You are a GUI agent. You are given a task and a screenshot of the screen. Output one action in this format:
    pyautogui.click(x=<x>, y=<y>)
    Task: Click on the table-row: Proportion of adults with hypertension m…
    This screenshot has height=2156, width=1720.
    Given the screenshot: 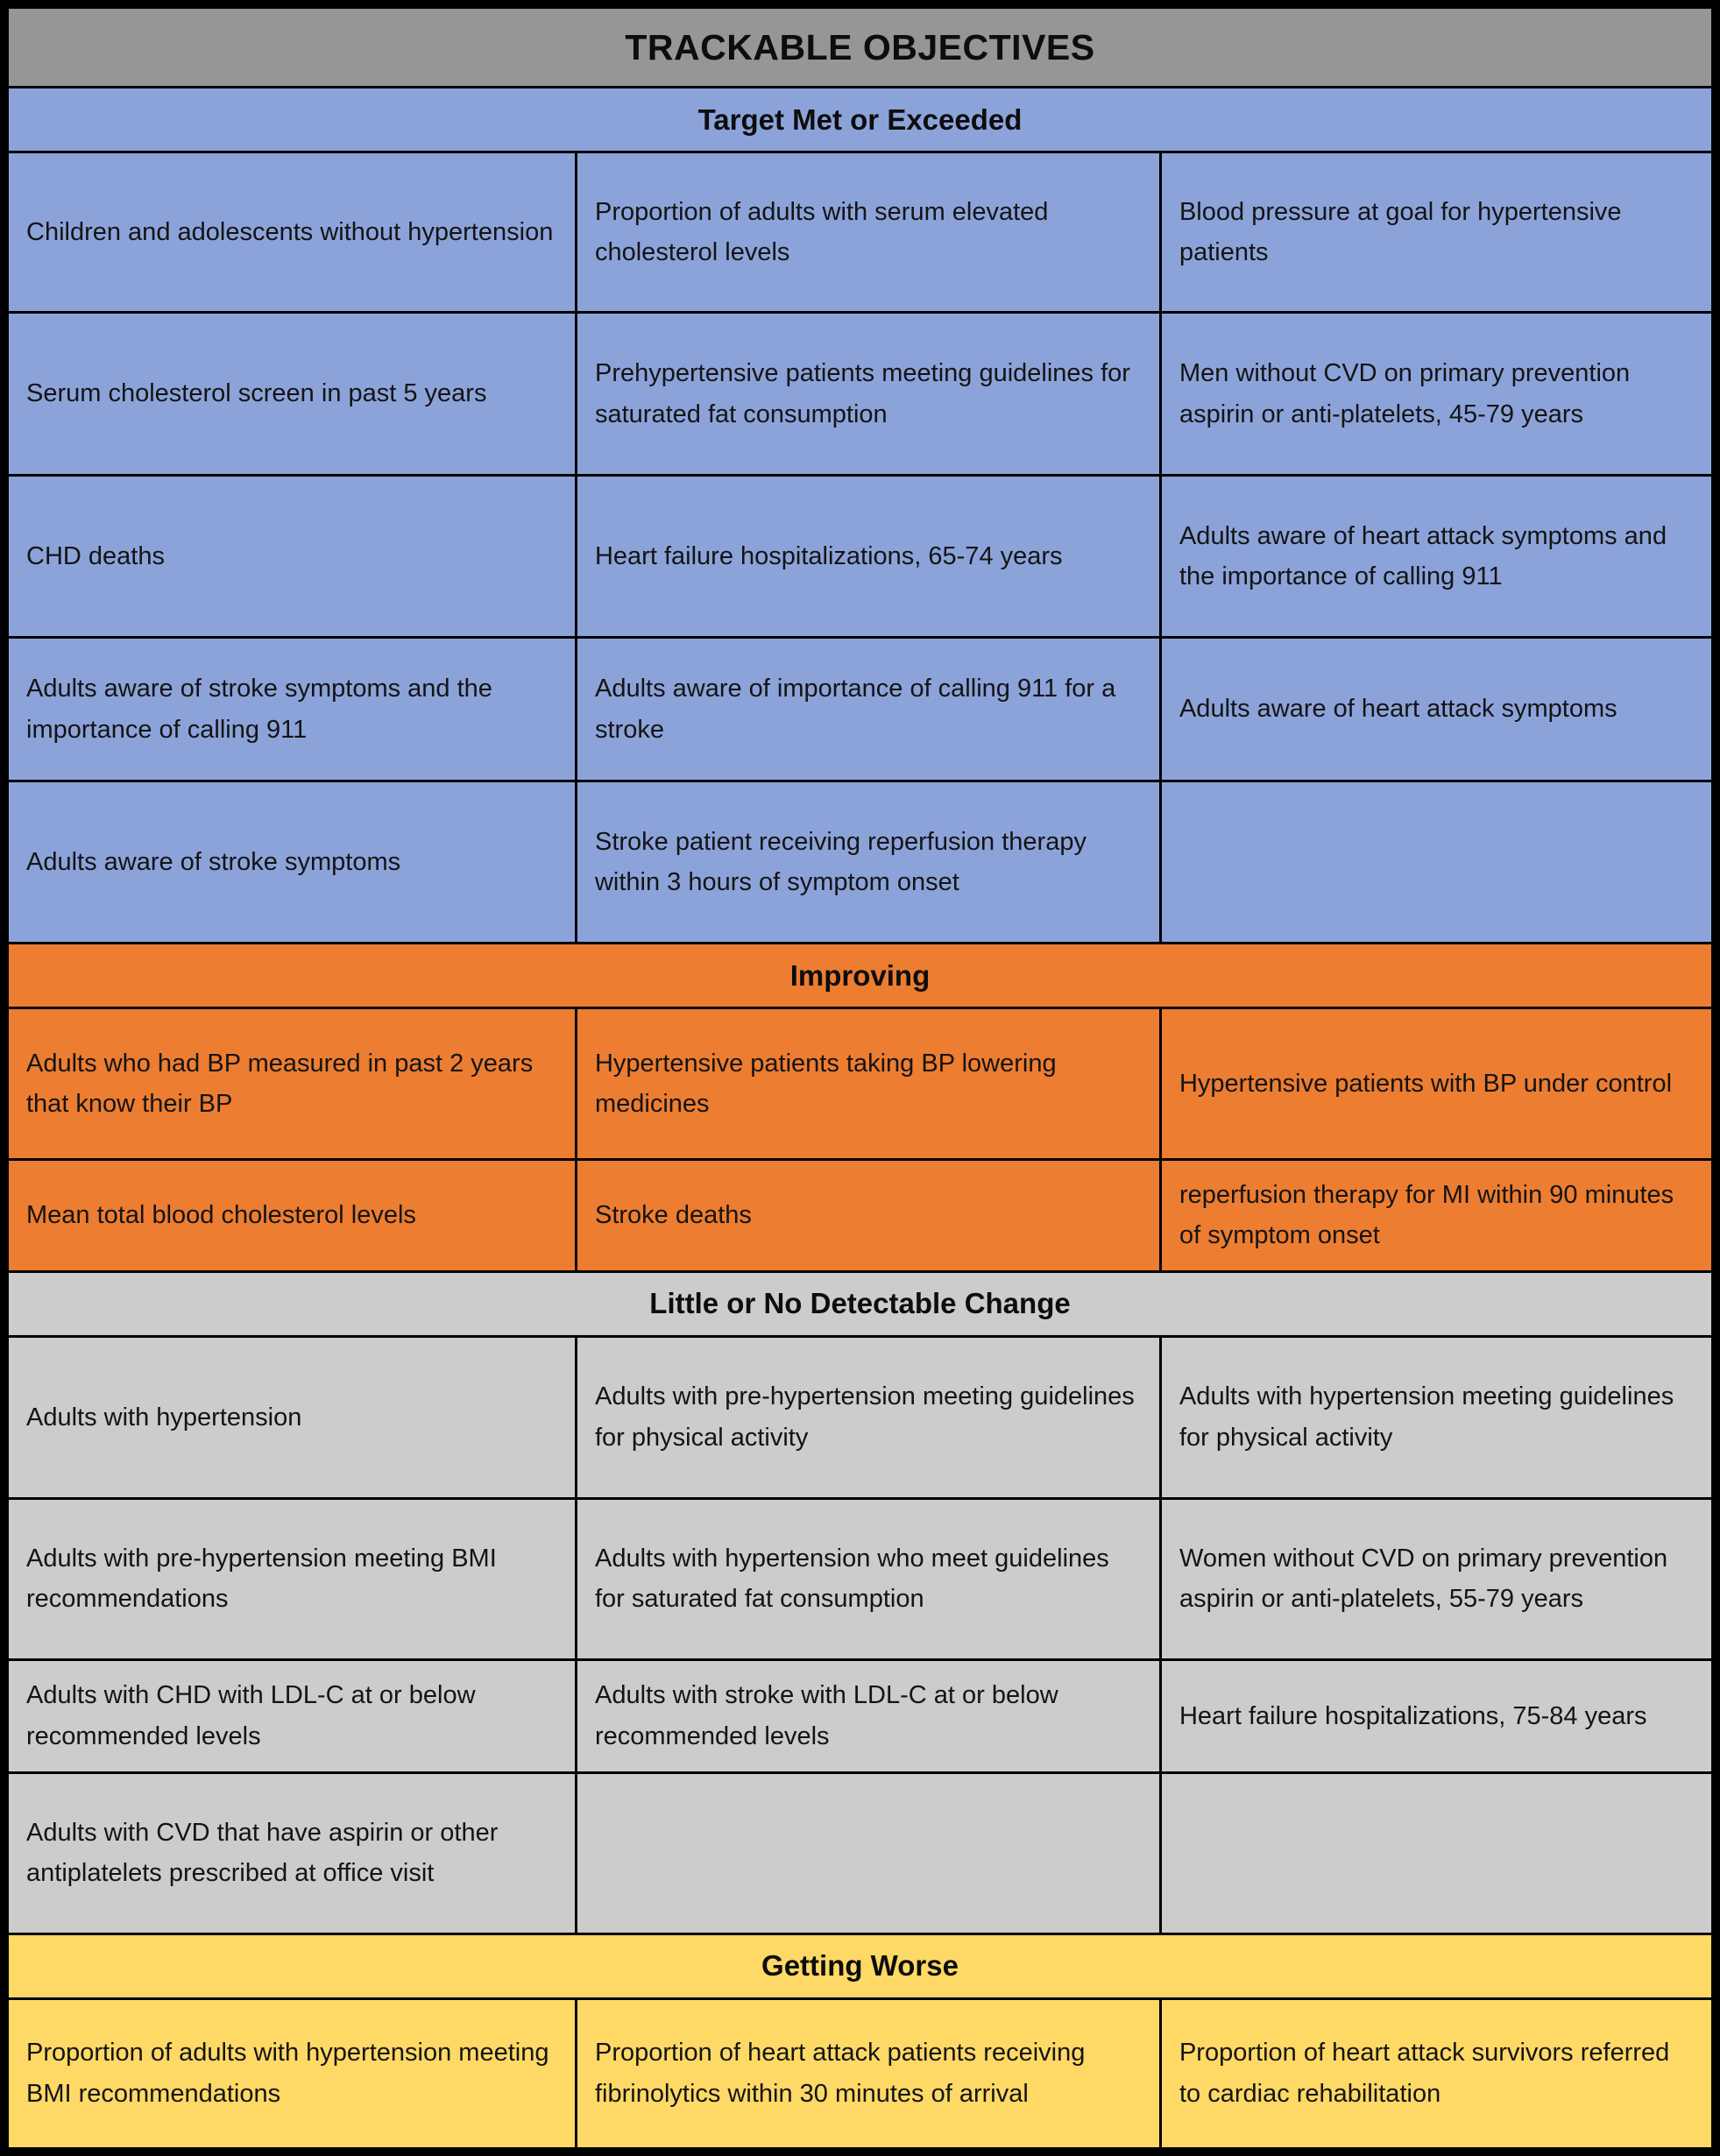 What is the action you would take?
    pyautogui.click(x=860, y=2073)
    